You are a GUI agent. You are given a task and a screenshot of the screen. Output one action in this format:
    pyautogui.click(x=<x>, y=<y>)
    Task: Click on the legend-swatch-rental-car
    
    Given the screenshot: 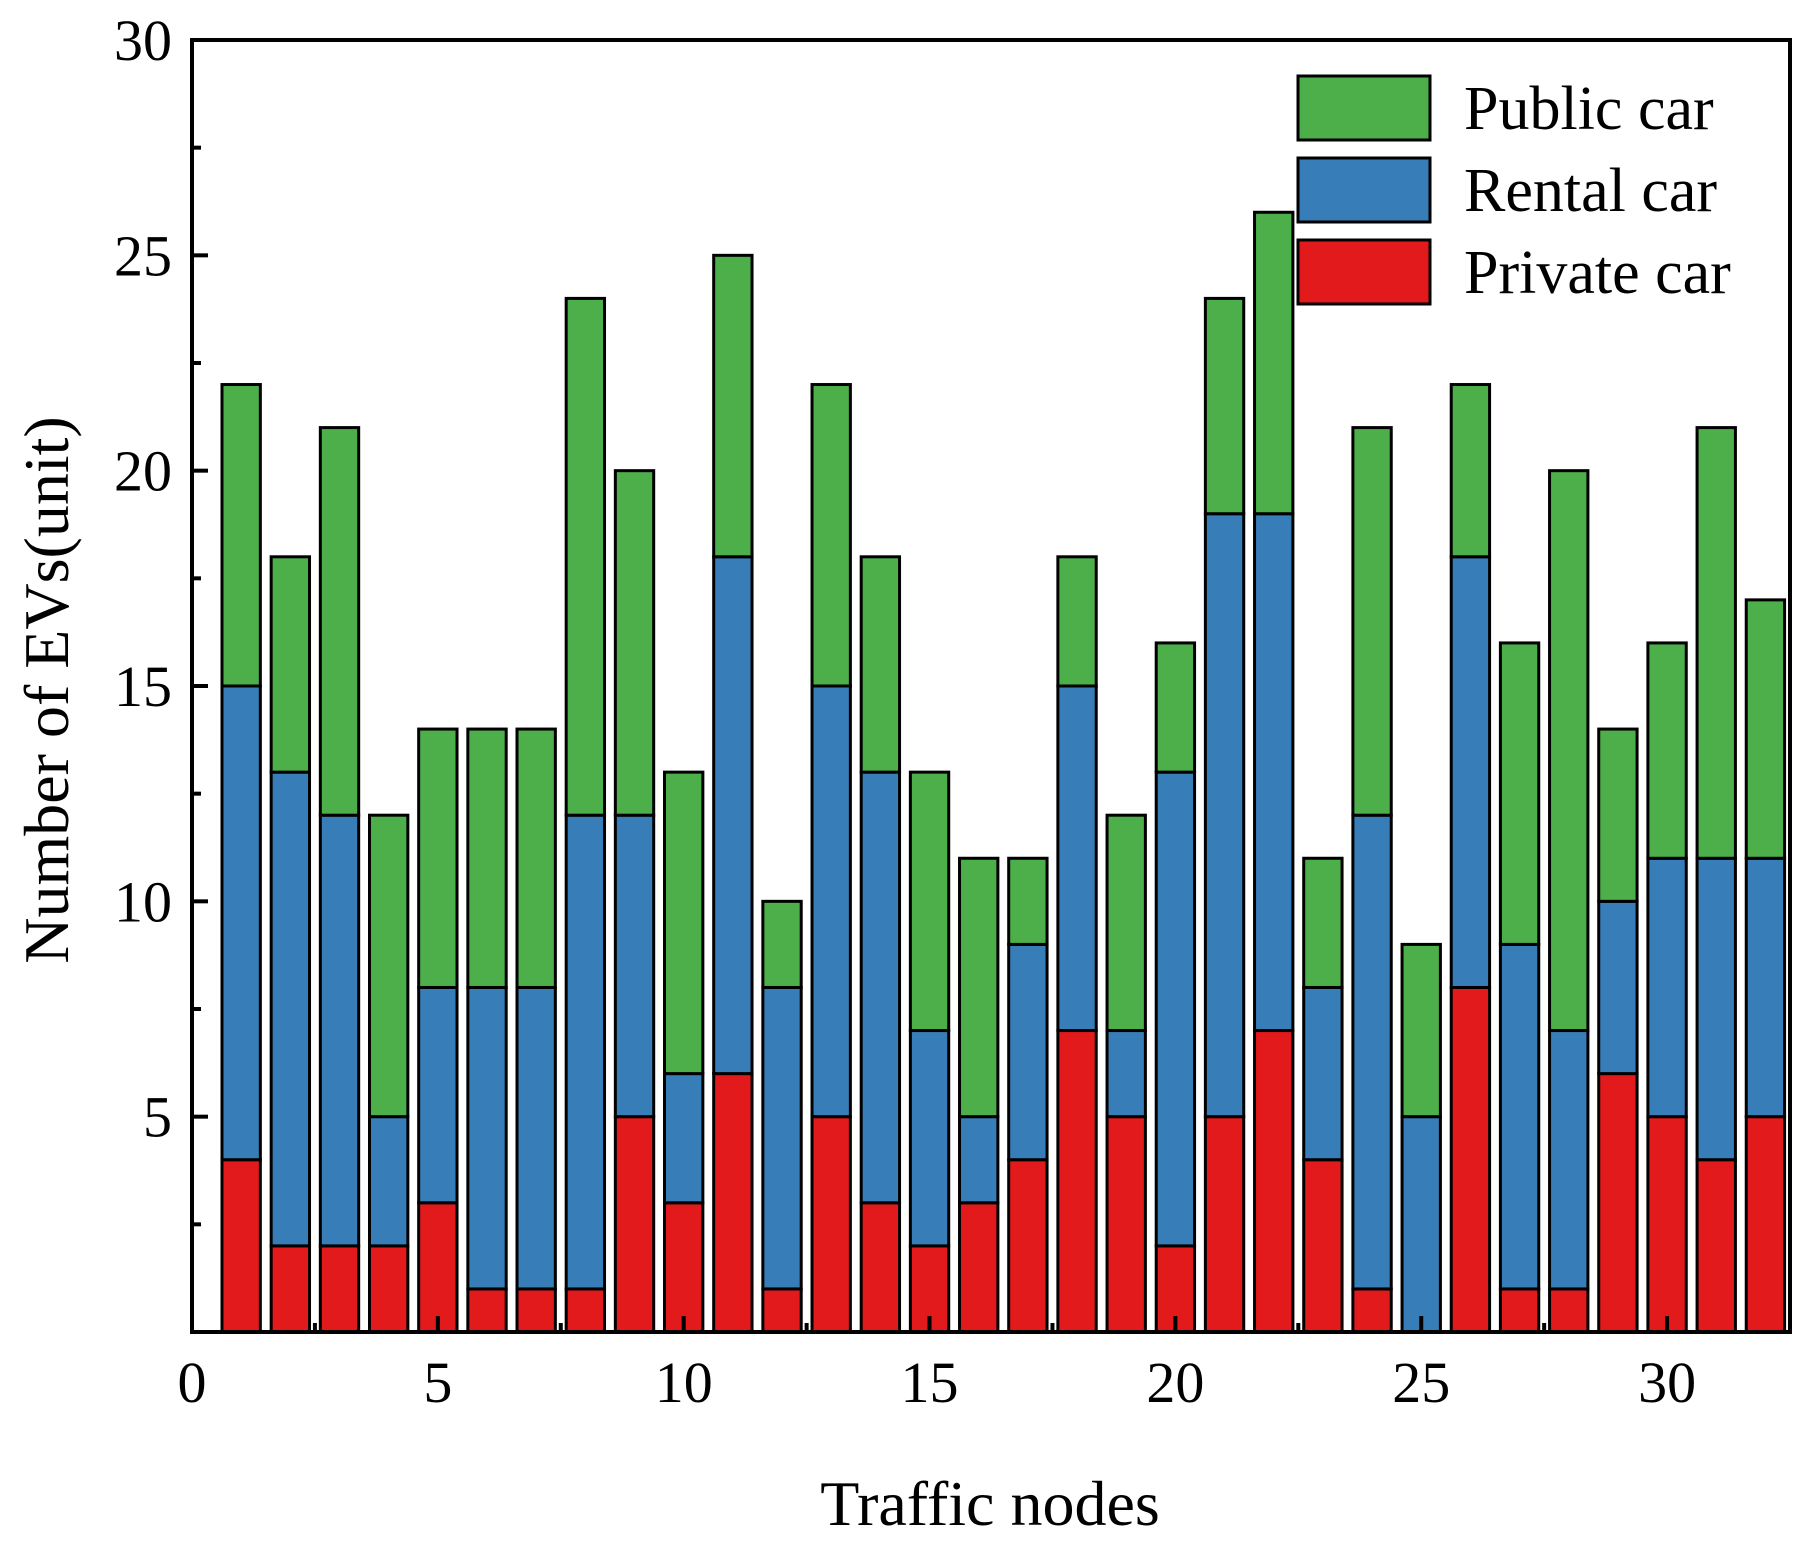 What is the action you would take?
    pyautogui.click(x=1364, y=190)
    